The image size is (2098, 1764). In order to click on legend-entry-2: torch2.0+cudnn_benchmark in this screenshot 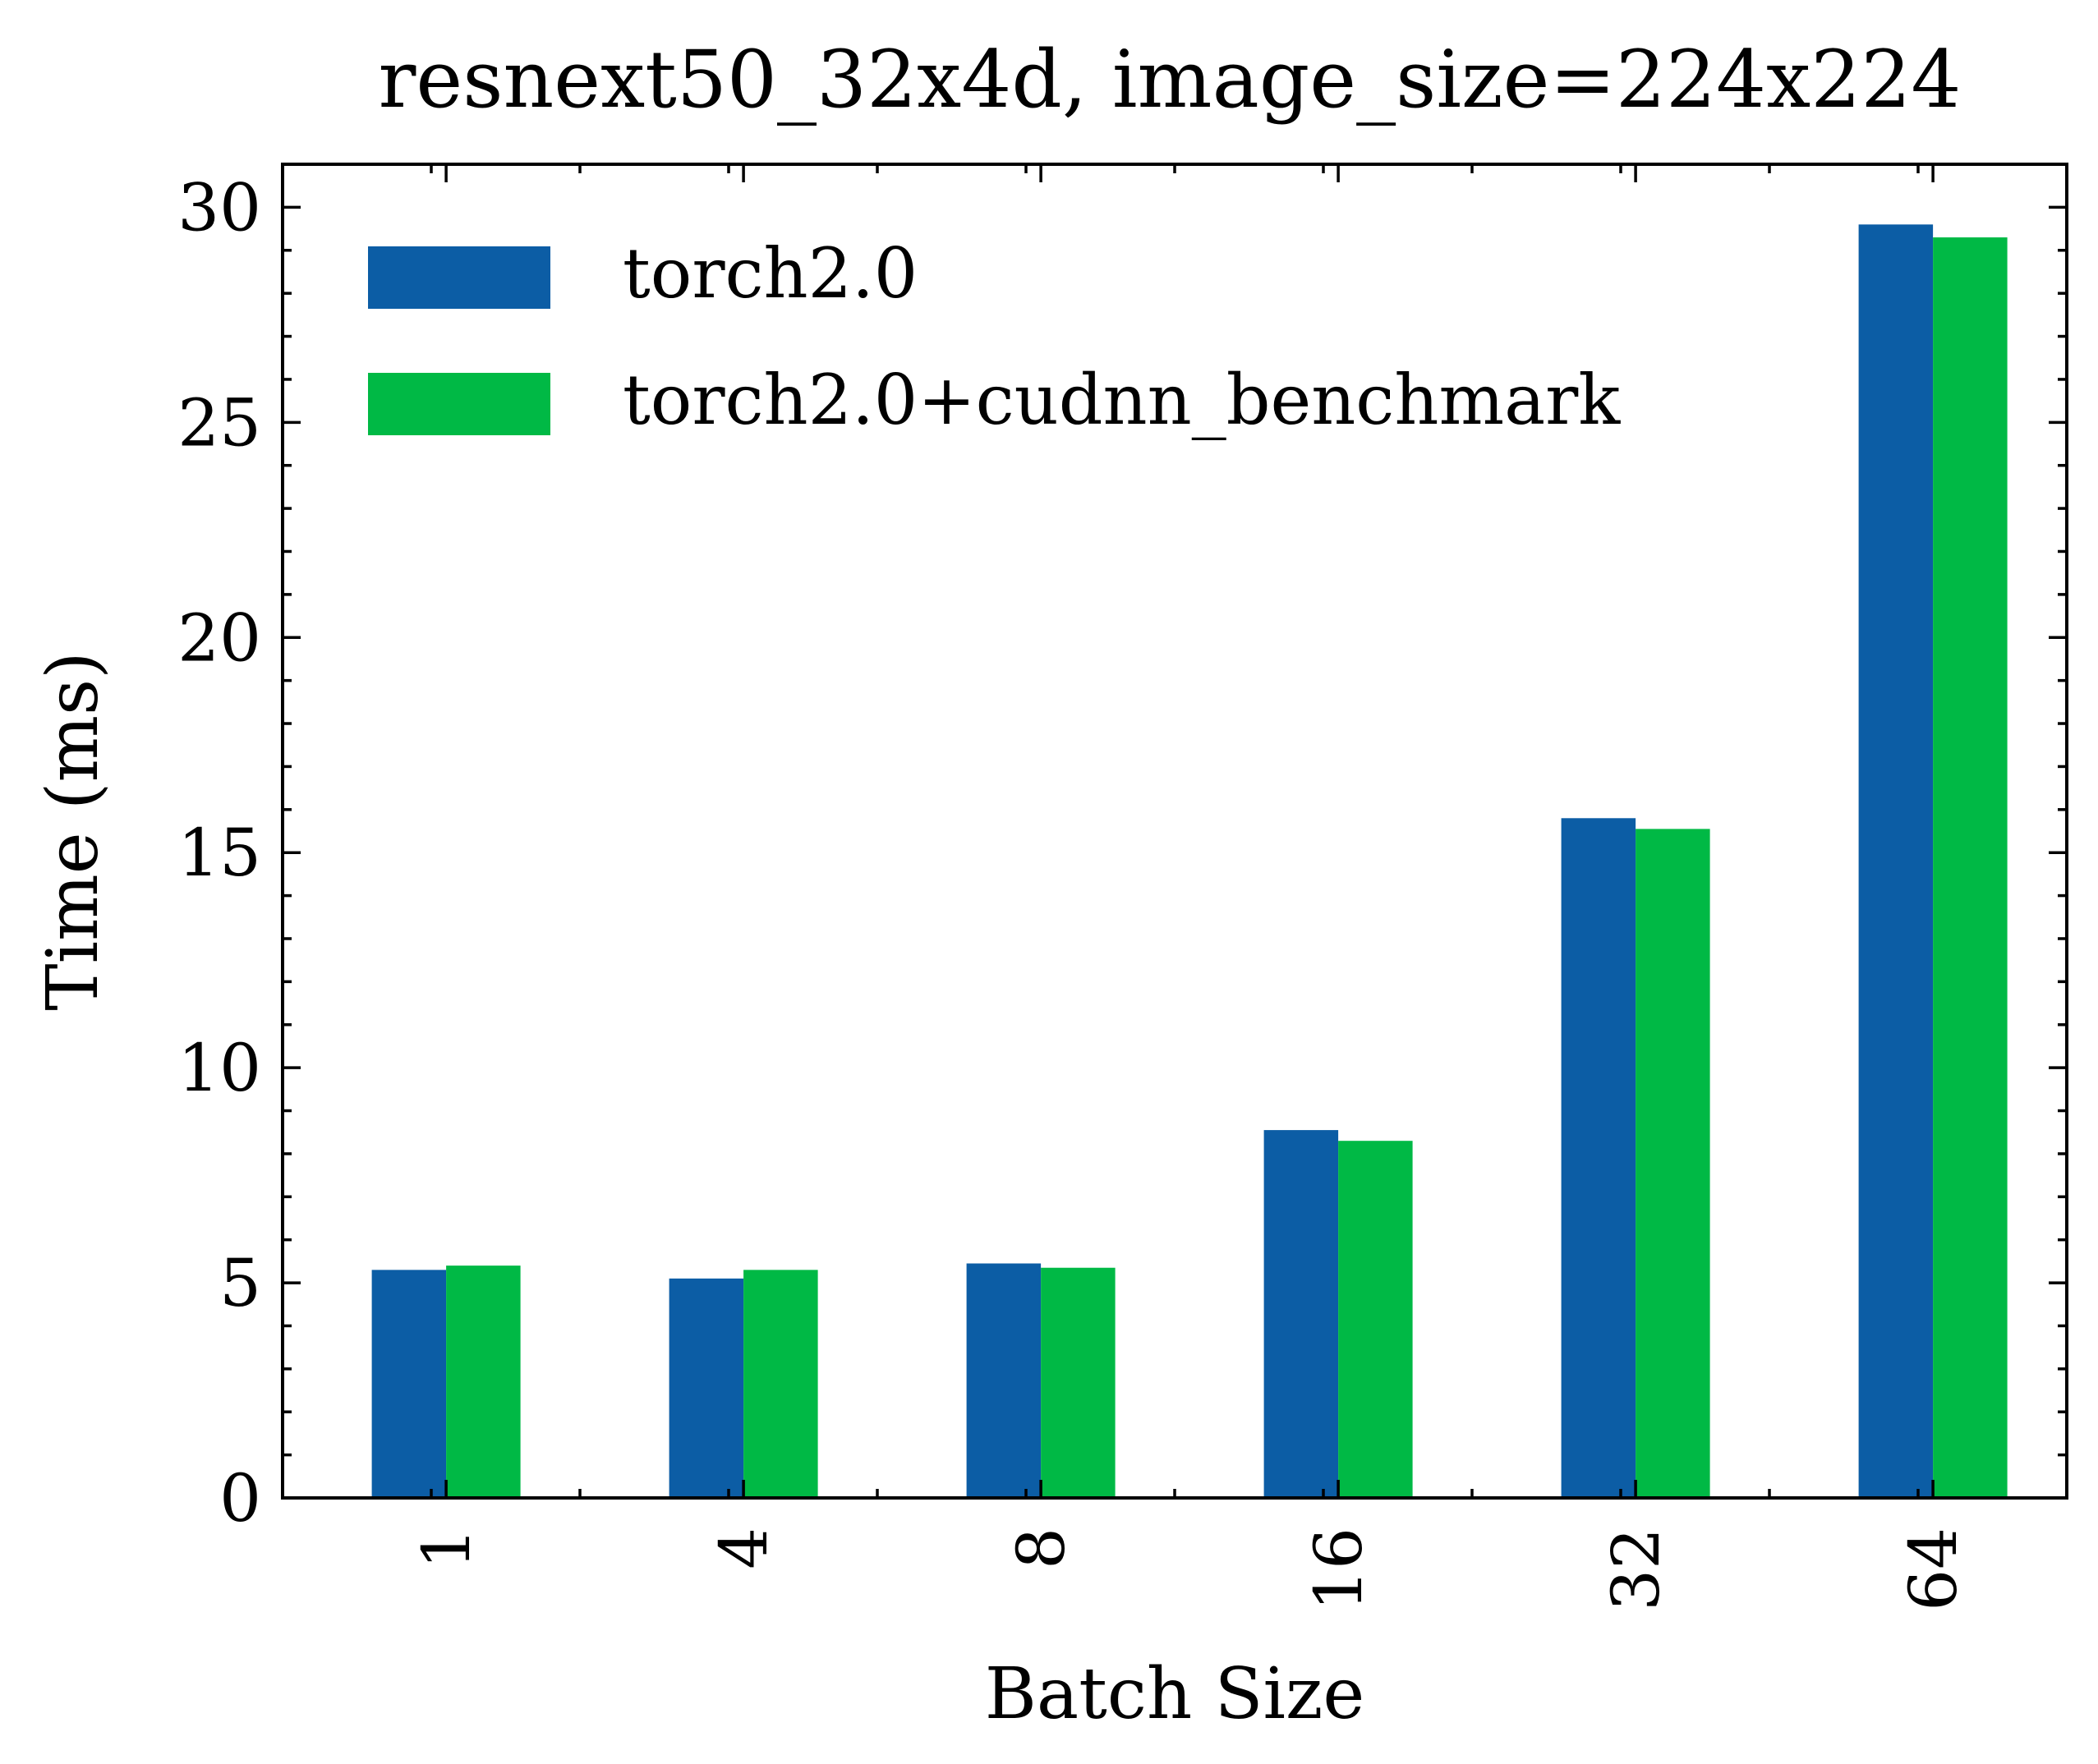, I will do `click(994, 400)`.